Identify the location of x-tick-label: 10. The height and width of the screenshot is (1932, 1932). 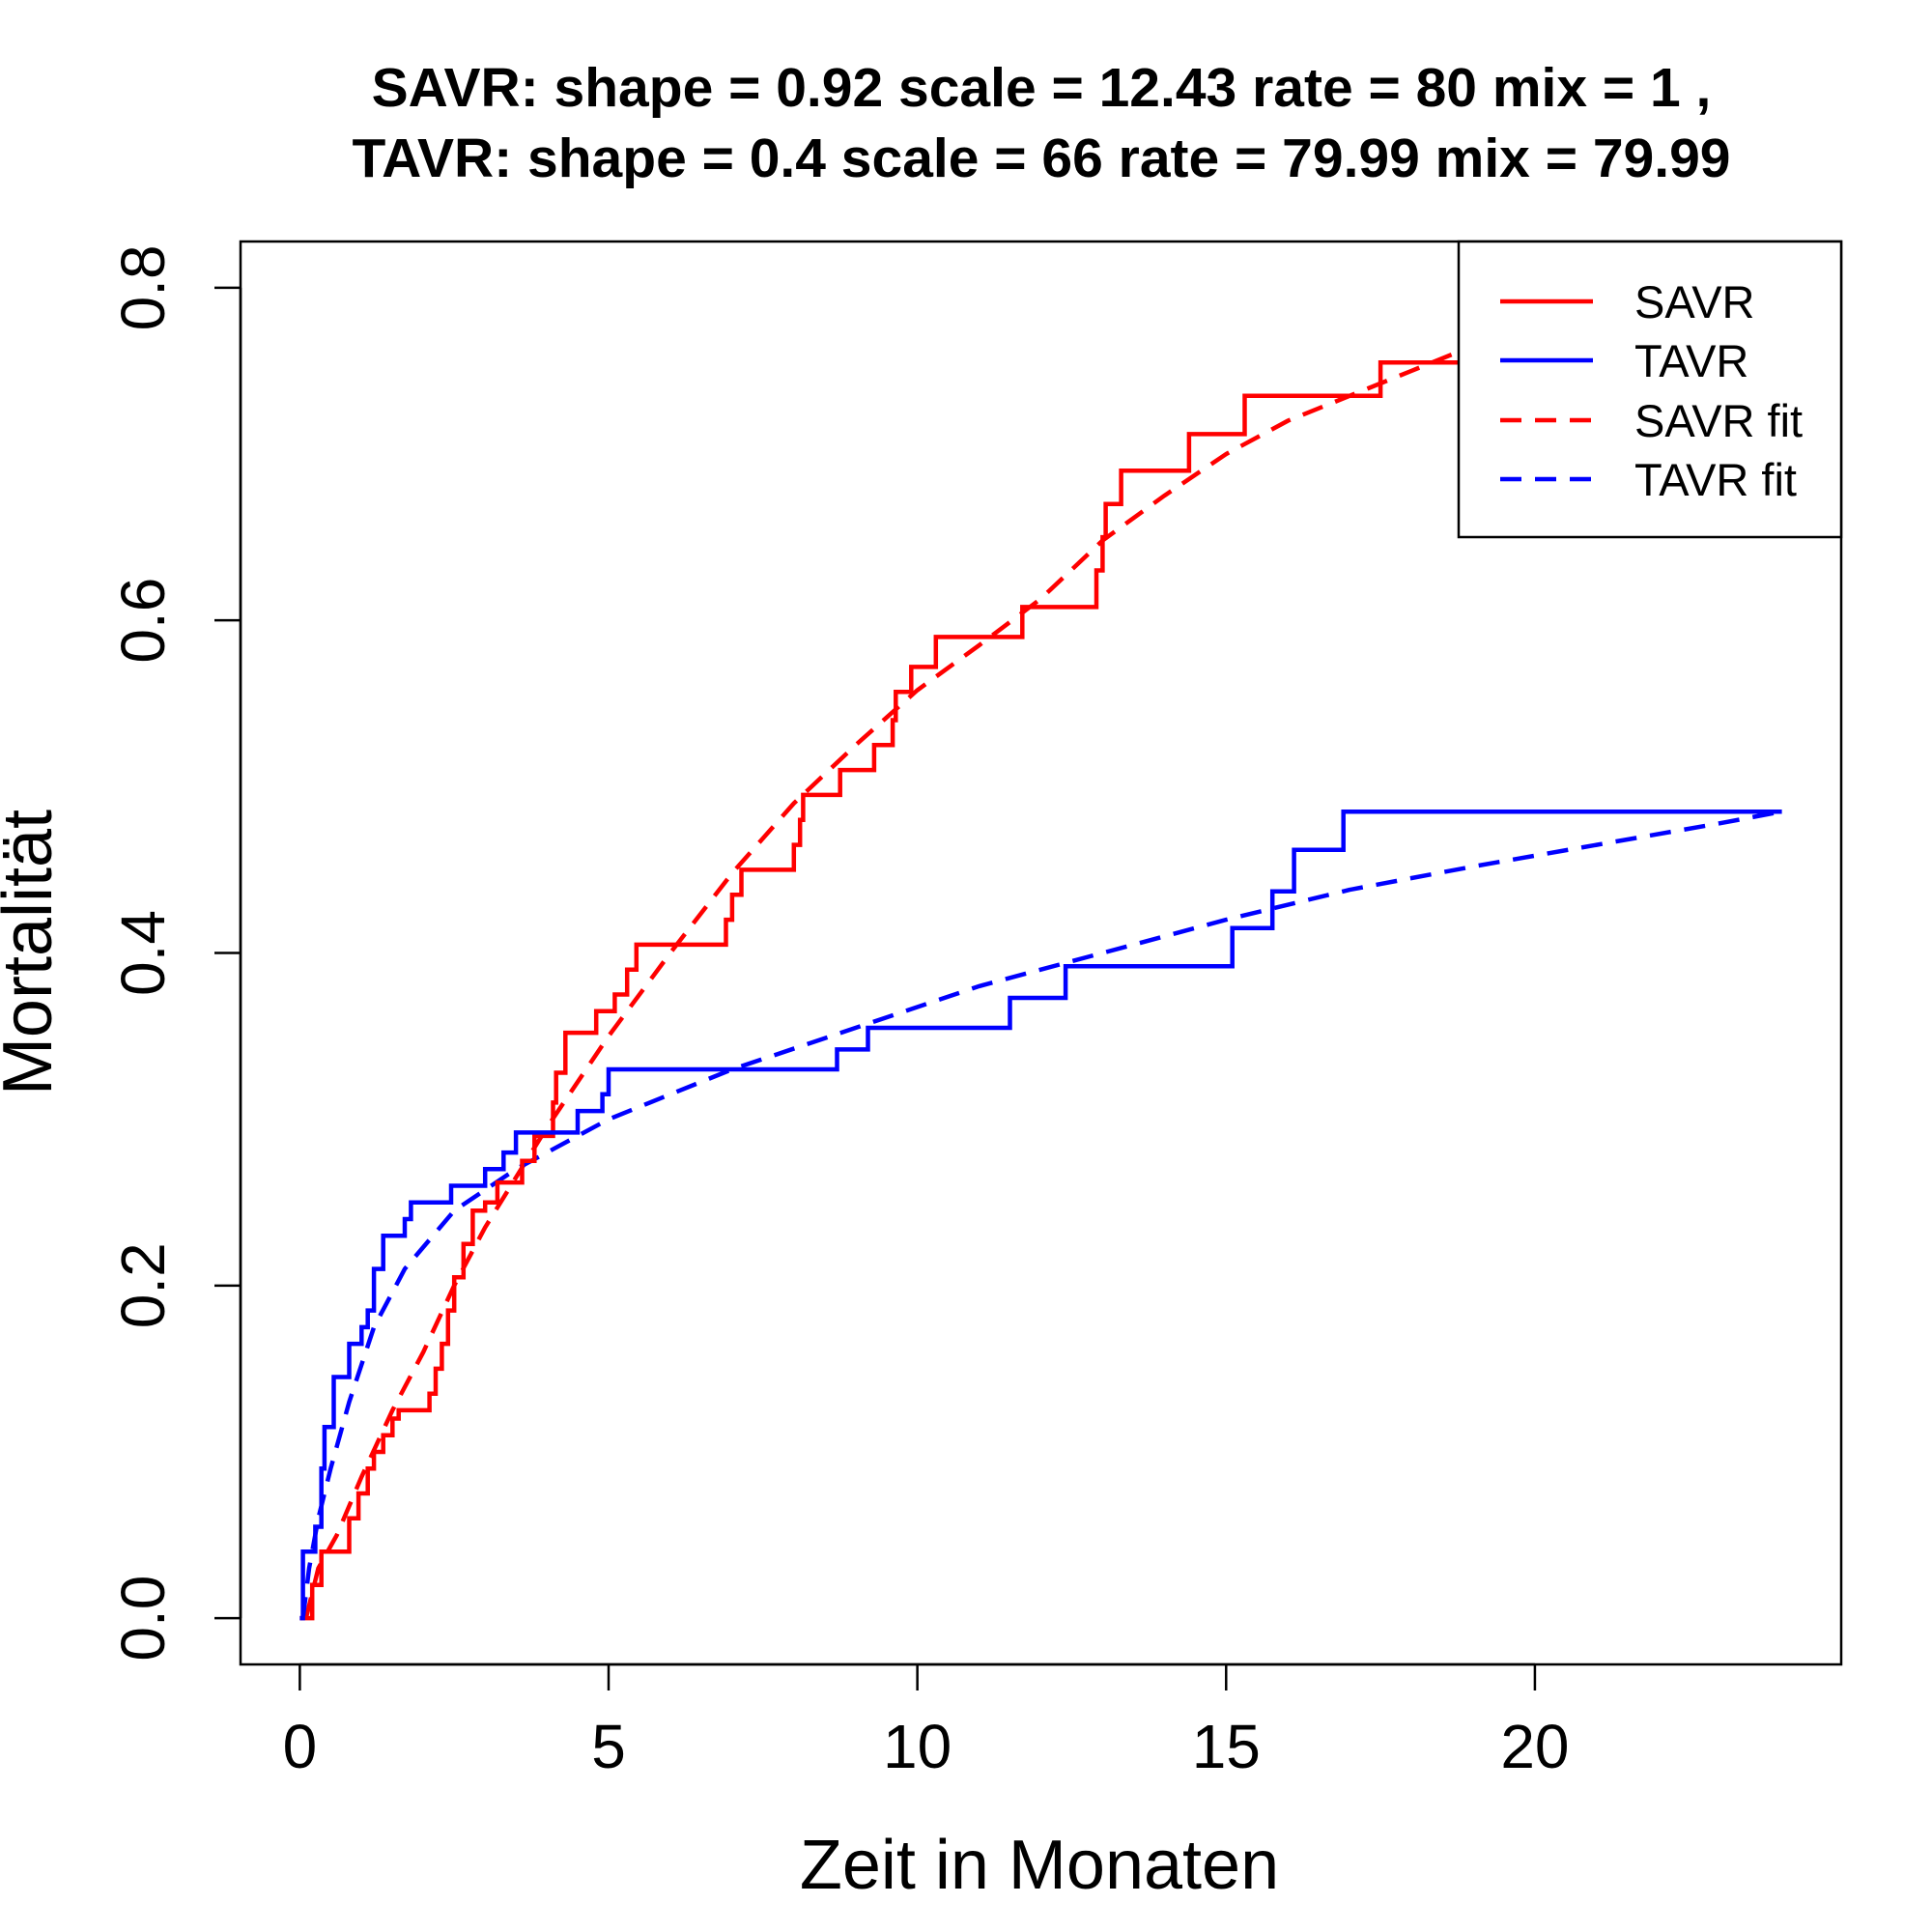
(917, 1746).